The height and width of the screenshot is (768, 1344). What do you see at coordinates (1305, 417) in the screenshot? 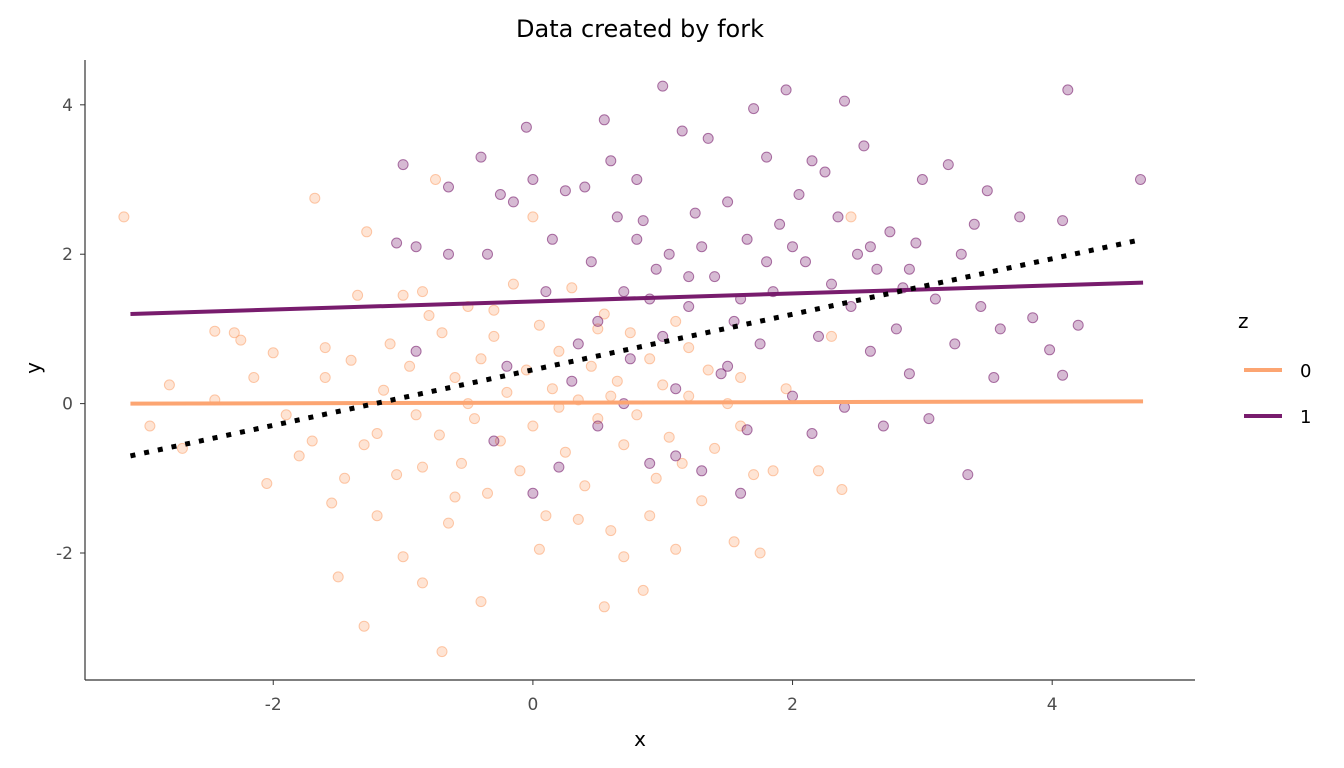
I see `legend-label-1: 1` at bounding box center [1305, 417].